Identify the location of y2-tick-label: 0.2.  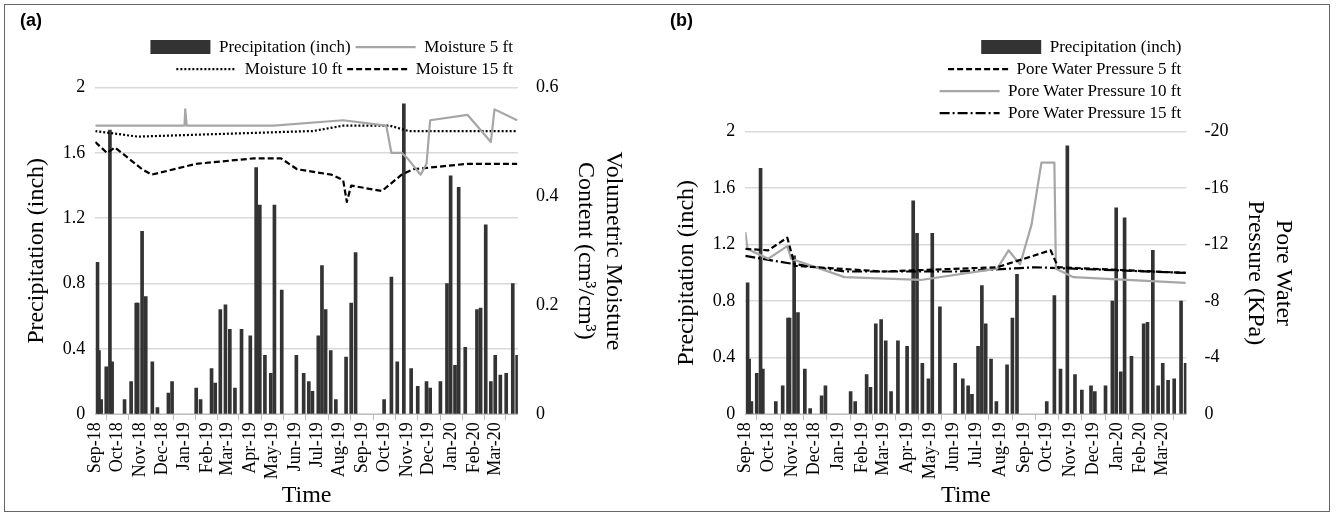
(547, 304).